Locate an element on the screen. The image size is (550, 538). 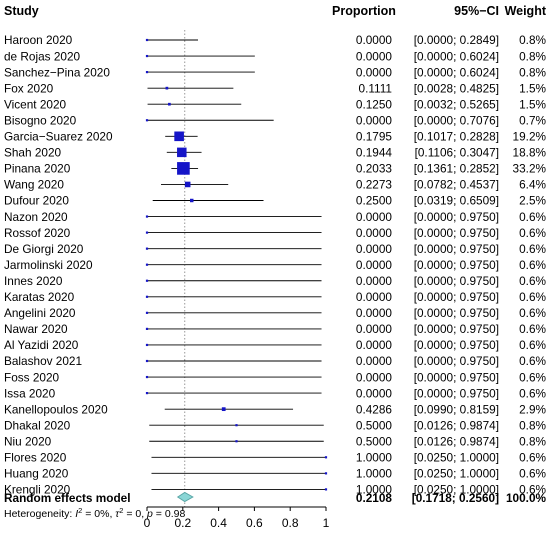
ci-value: [0.0000; 0.6024] is located at coordinates (456, 56).